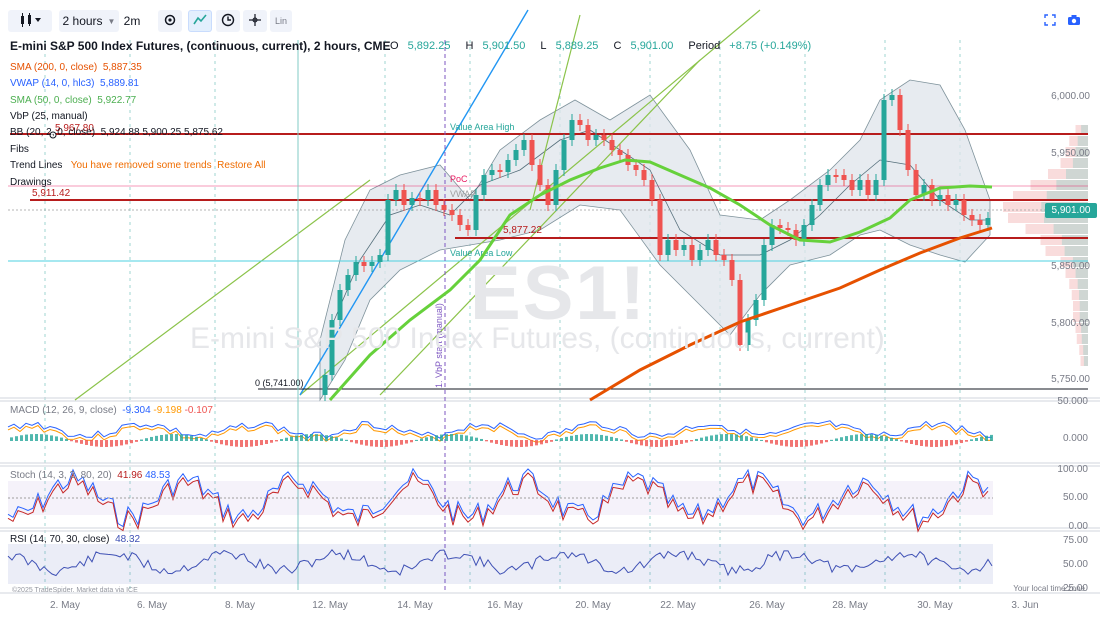  I want to click on legend-fibs: Fibs, so click(19, 149).